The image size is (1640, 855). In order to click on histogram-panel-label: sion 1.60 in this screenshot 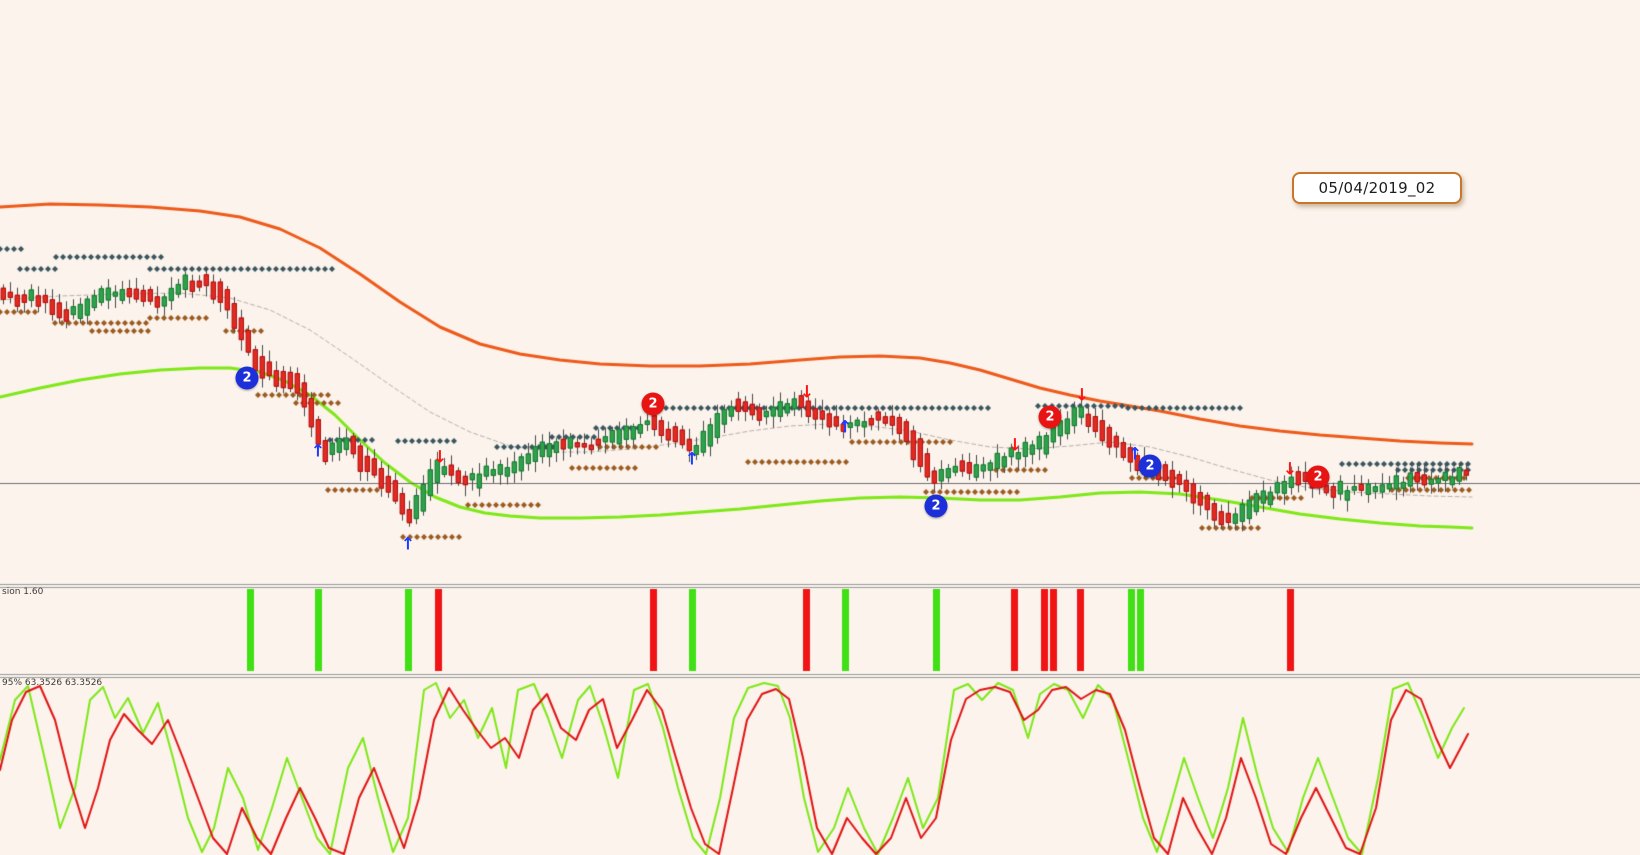, I will do `click(23, 592)`.